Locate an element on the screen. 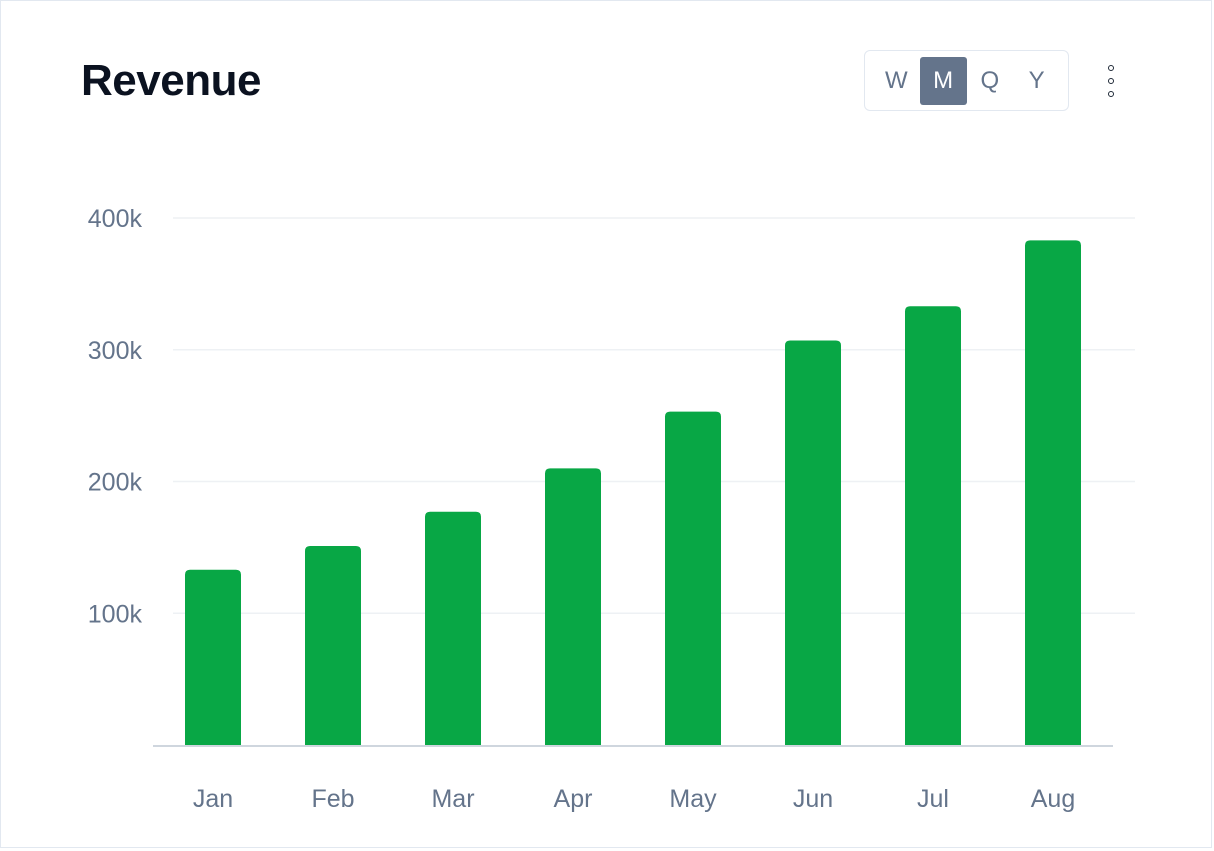  x-tick-label: Jul is located at coordinates (933, 799).